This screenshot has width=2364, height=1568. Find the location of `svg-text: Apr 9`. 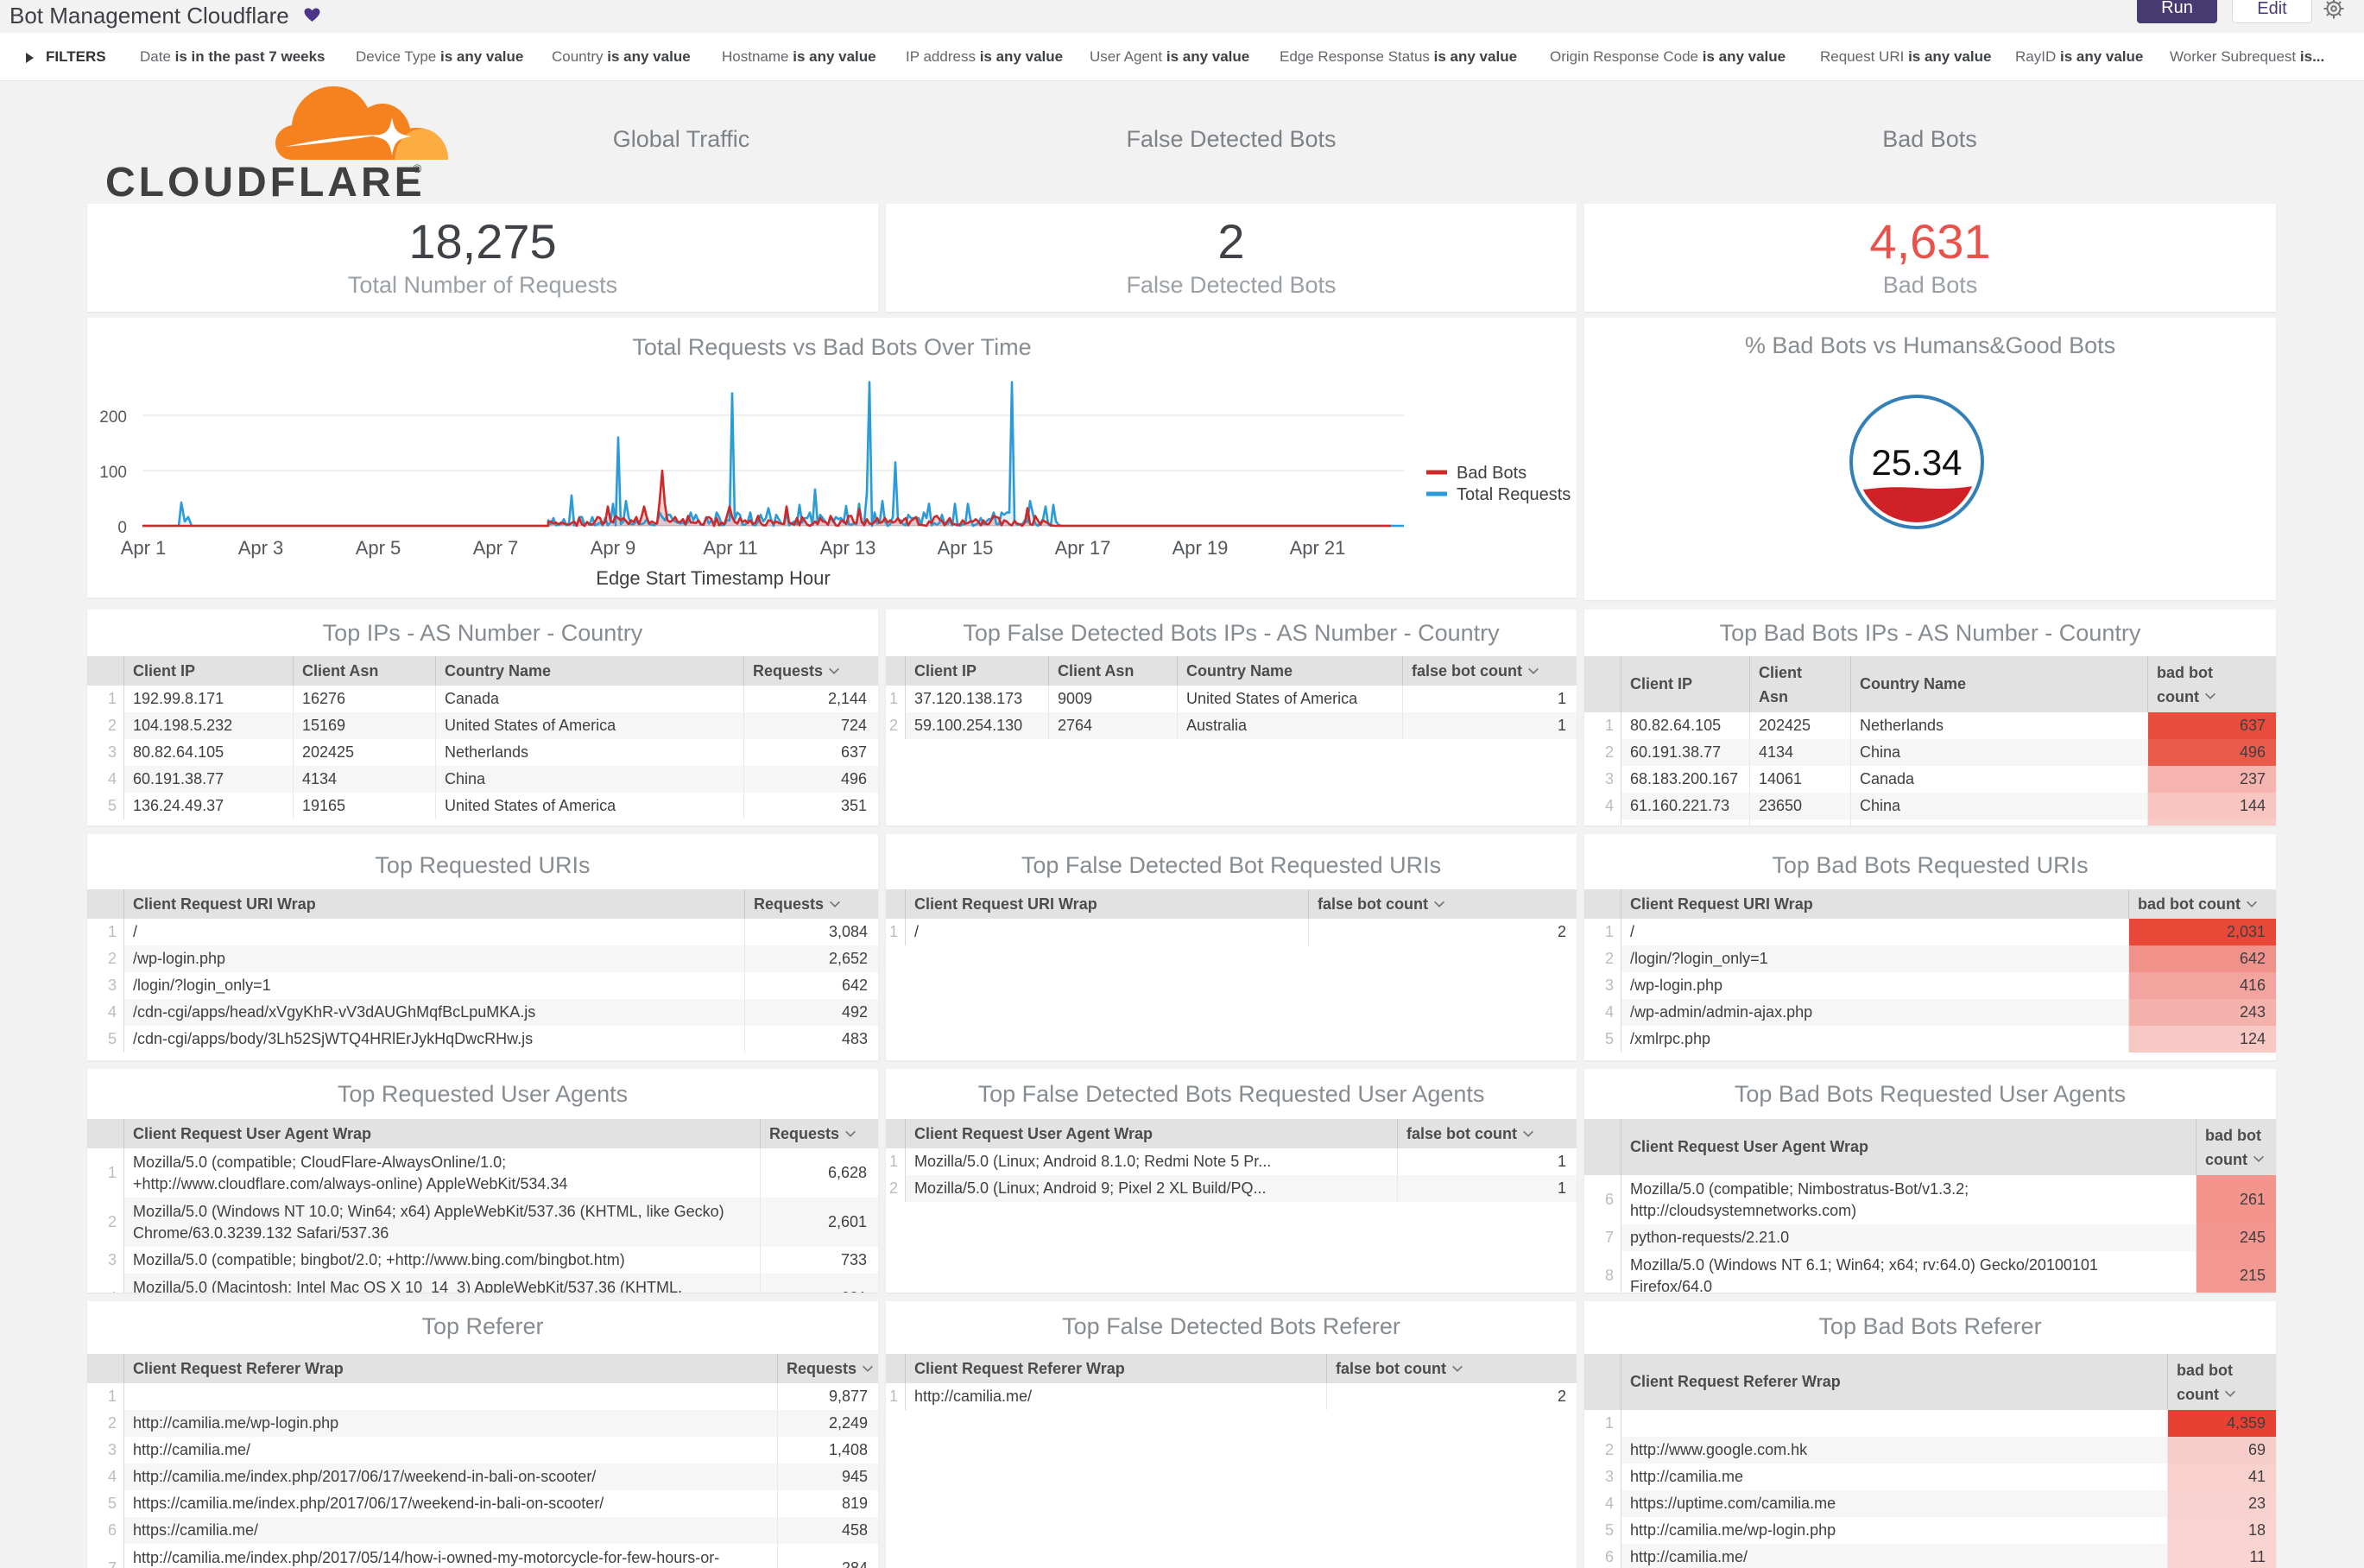

svg-text: Apr 9 is located at coordinates (613, 548).